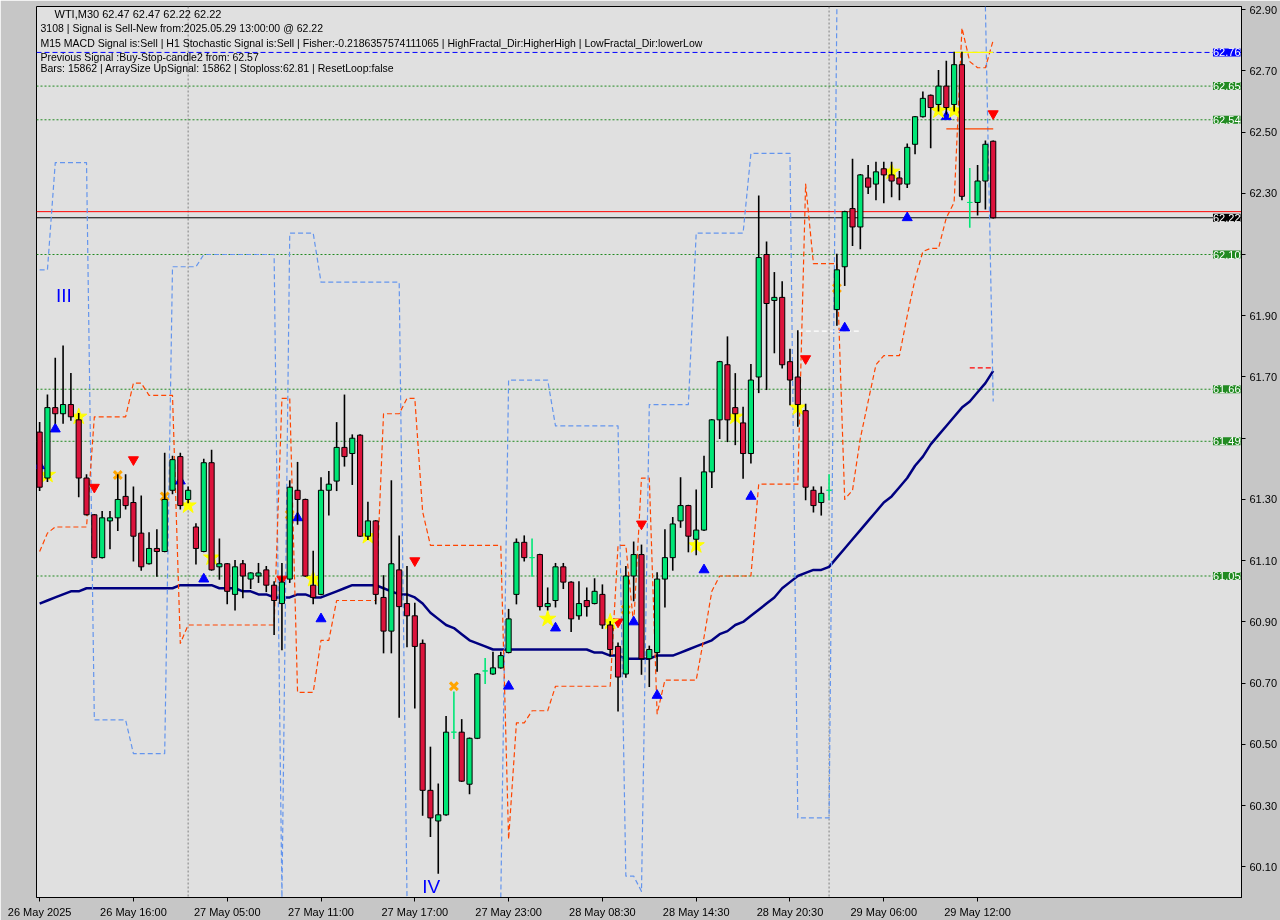  I want to click on ref-line-label: 61.66, so click(1226, 389).